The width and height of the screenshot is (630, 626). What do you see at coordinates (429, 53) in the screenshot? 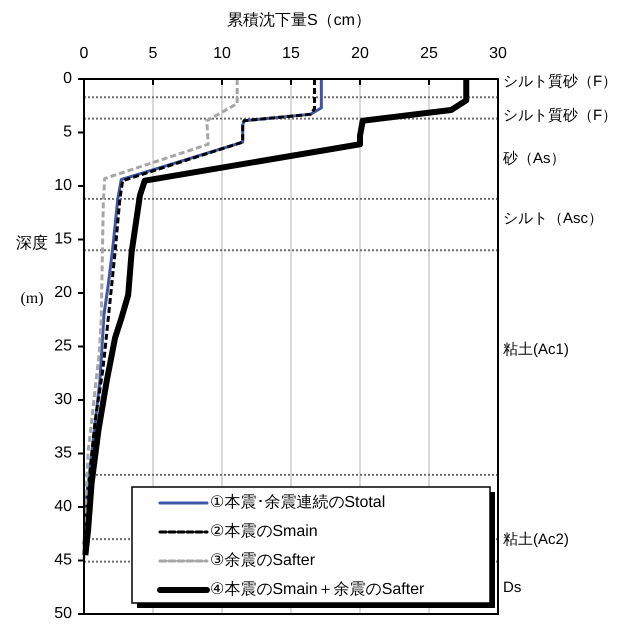
I see `x-tick-label: 25` at bounding box center [429, 53].